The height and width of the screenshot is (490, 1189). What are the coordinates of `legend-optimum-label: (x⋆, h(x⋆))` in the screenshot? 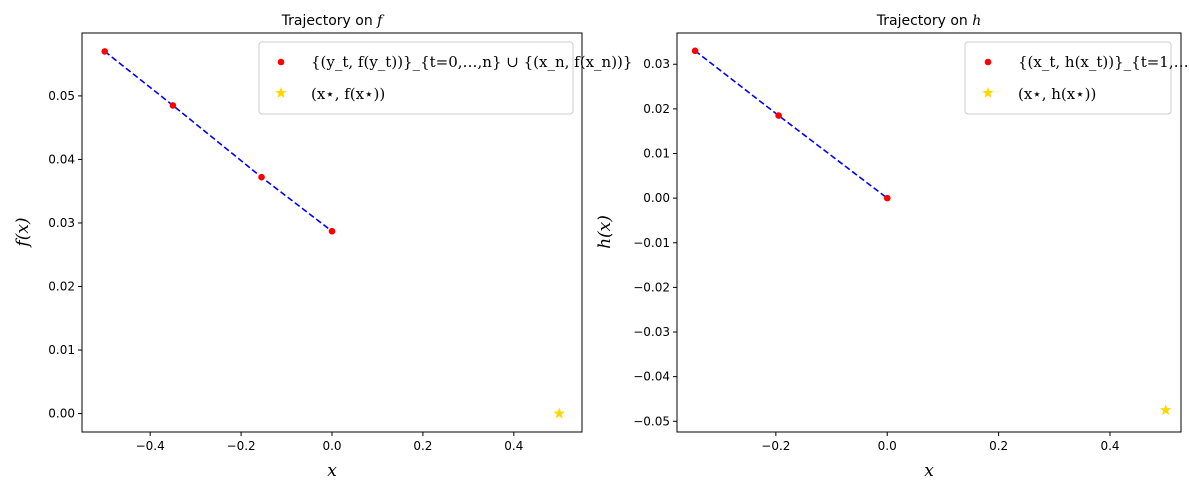 It's located at (1057, 94).